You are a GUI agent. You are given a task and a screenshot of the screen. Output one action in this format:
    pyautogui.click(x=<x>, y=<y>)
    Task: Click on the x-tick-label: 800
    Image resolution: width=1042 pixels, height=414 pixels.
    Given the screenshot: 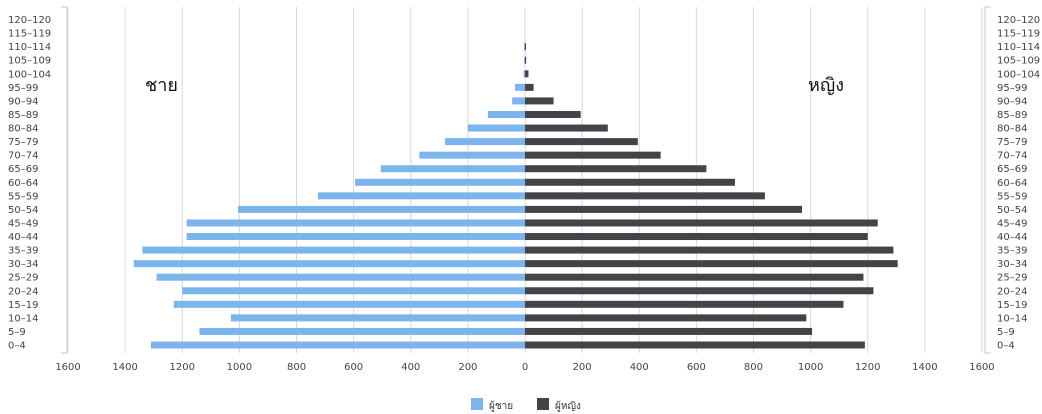 What is the action you would take?
    pyautogui.click(x=296, y=367)
    